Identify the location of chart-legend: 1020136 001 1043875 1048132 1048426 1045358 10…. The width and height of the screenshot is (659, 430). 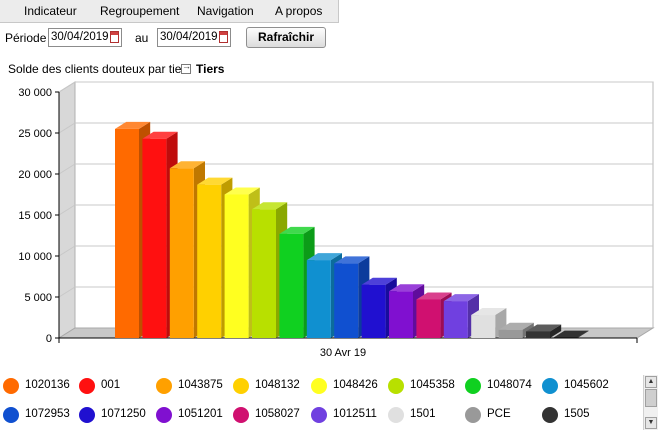
(322, 399).